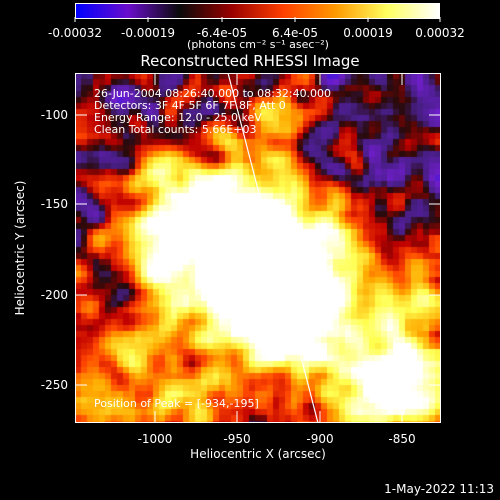 Image resolution: width=500 pixels, height=500 pixels. What do you see at coordinates (258, 454) in the screenshot?
I see `x-axis-label: Heliocentric X (arcsec)` at bounding box center [258, 454].